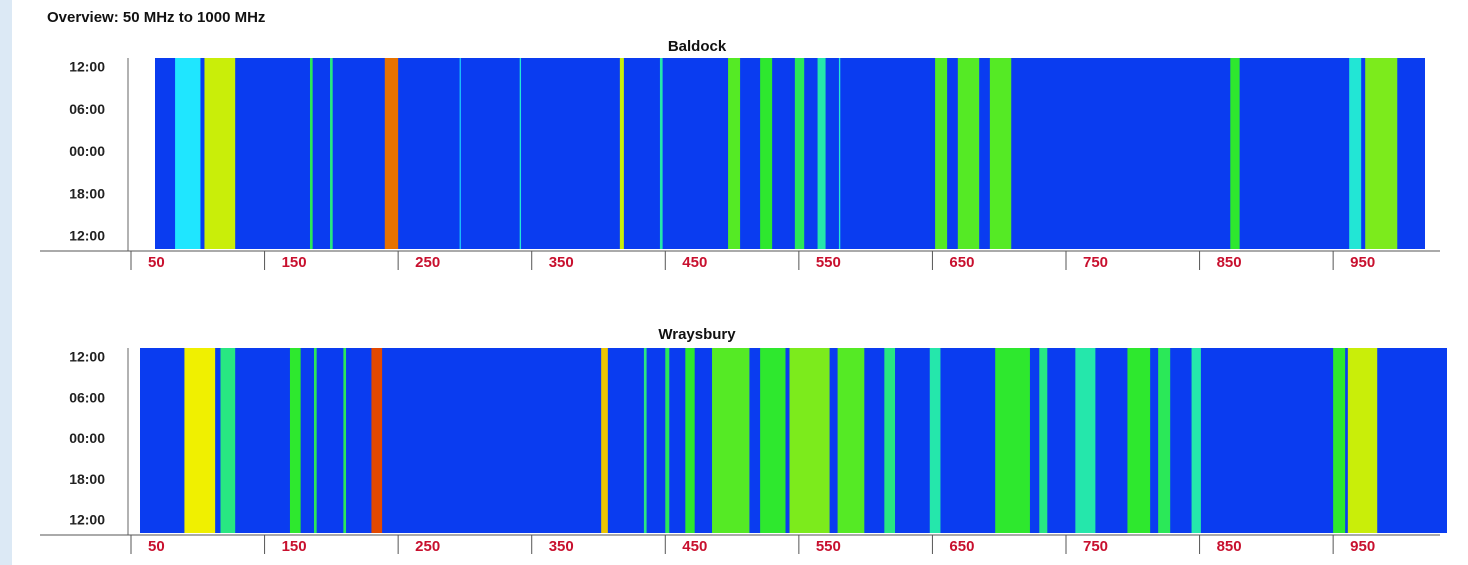 Image resolution: width=1468 pixels, height=565 pixels. I want to click on chart-title: Wraysbury, so click(697, 334).